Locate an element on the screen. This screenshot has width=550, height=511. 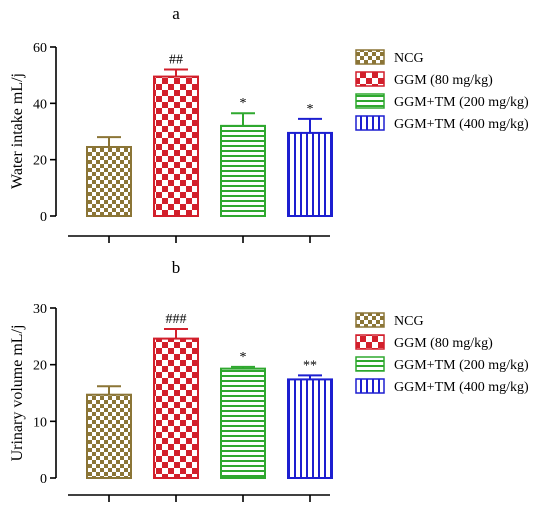
significance-label: ** is located at coordinates (310, 365).